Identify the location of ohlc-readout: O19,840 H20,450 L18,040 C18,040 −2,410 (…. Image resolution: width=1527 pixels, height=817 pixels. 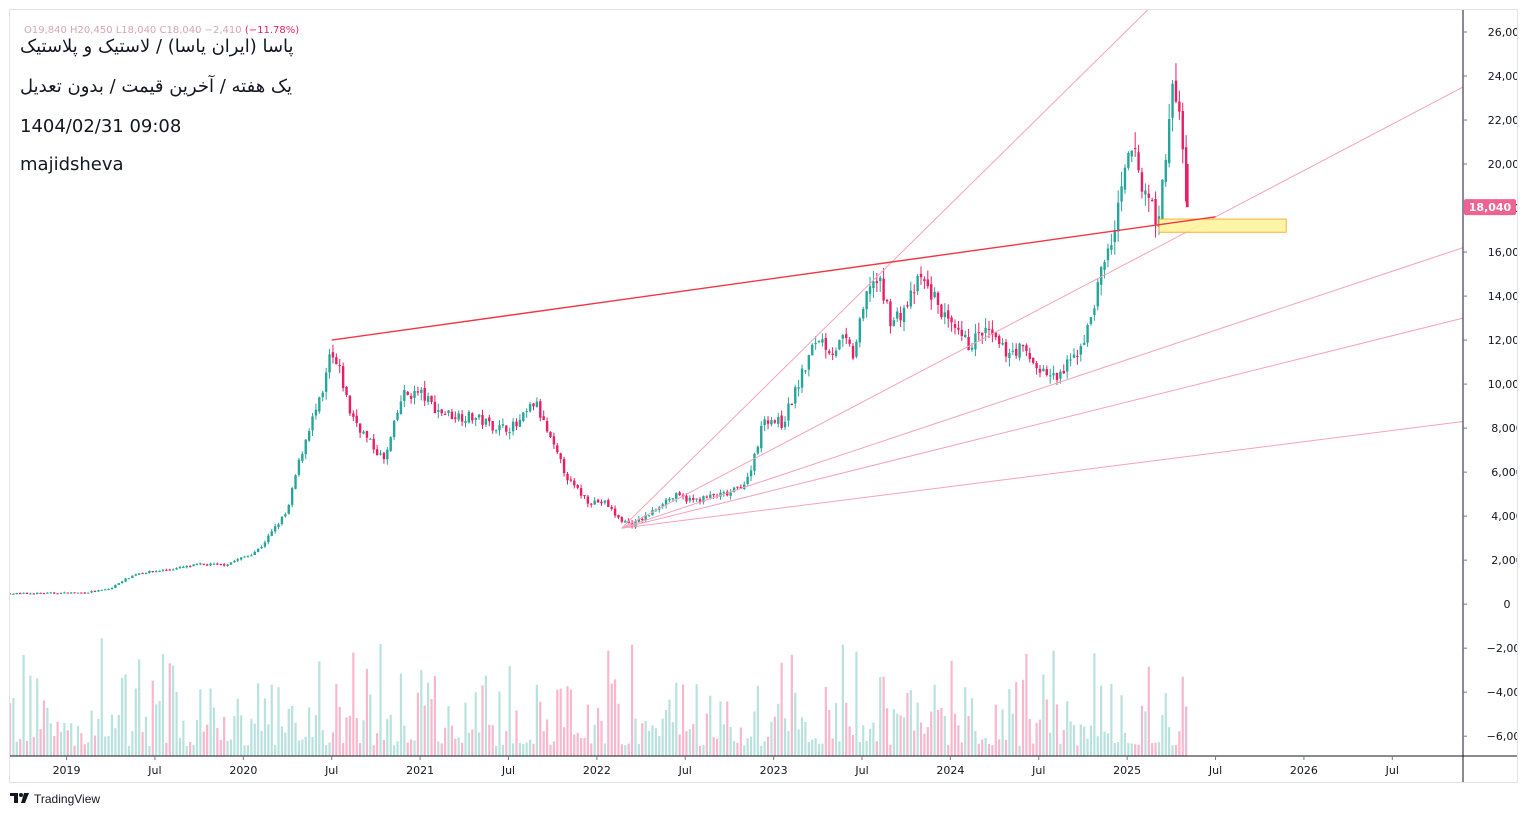
(161, 30).